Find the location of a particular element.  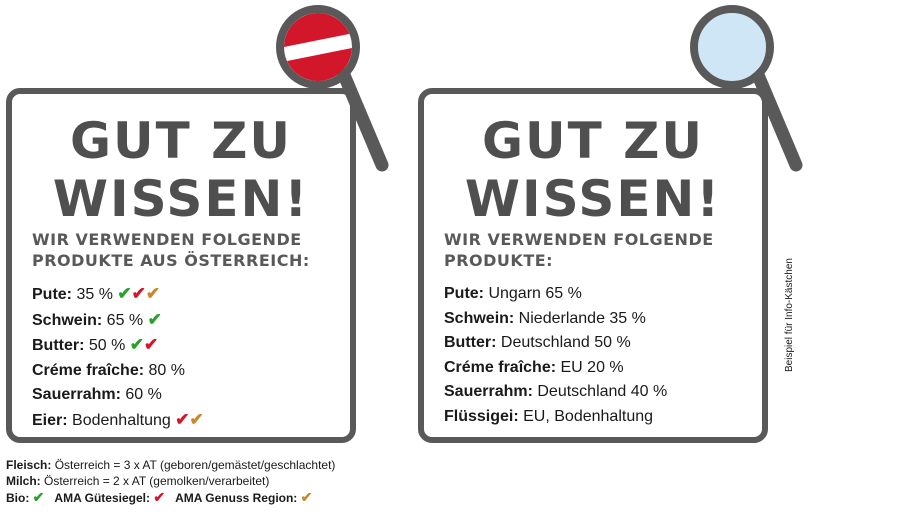

product-value: 80 % is located at coordinates (164, 370).